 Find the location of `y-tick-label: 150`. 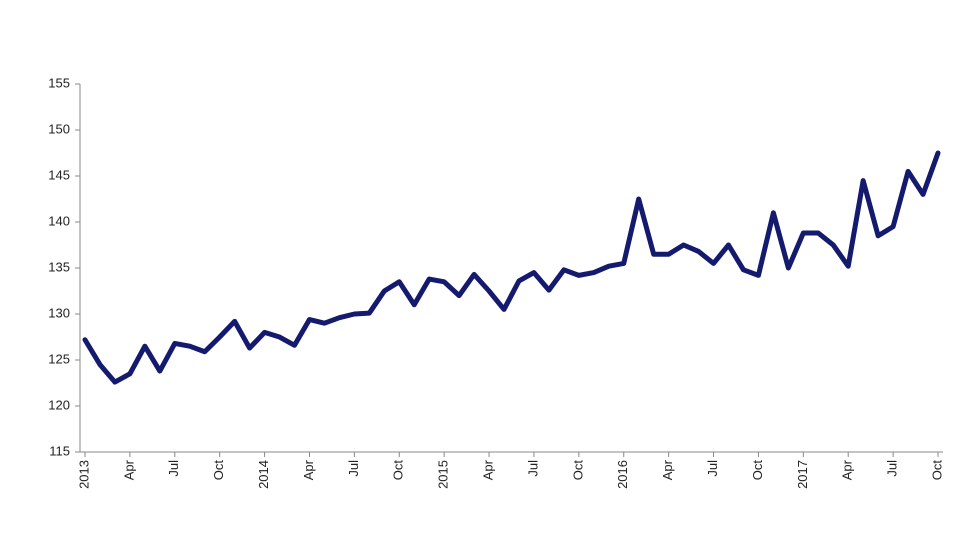

y-tick-label: 150 is located at coordinates (59, 128).